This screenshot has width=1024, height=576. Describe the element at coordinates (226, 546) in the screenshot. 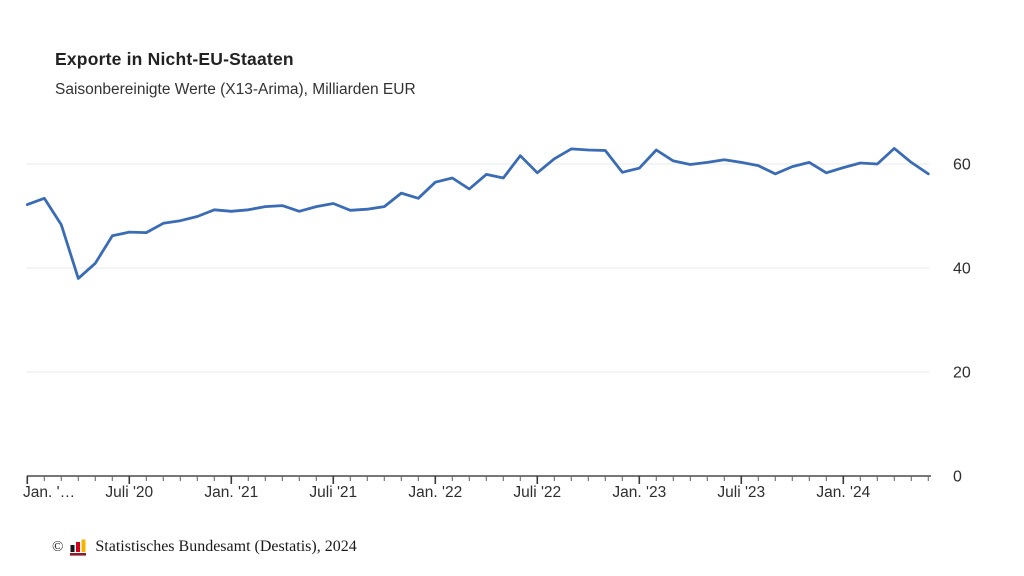

I see `source-text: Statistisches Bundesamt (Destatis), 2024` at that location.